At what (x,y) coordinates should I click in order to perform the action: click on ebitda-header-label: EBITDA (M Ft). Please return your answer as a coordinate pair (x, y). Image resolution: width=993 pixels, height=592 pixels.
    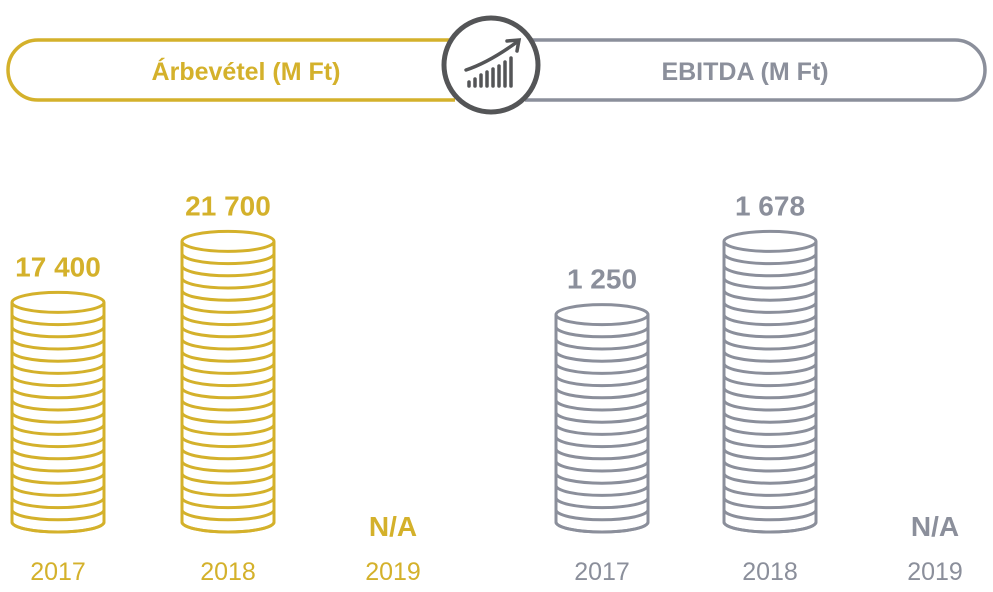
    Looking at the image, I should click on (744, 72).